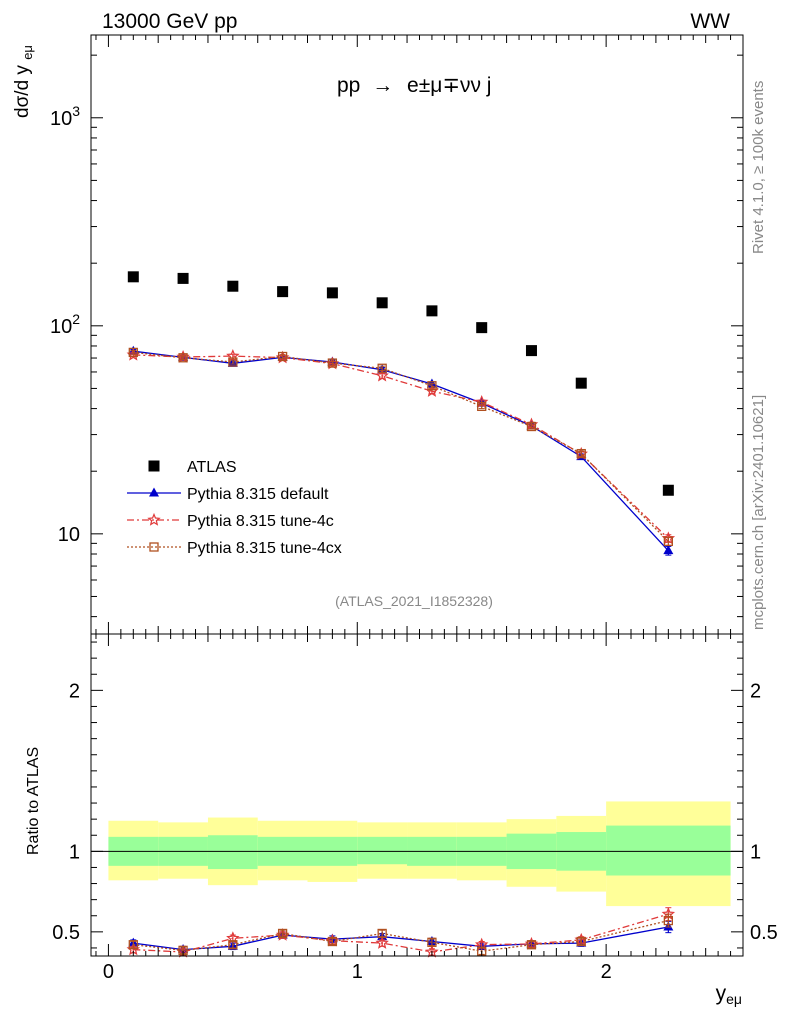 This screenshot has height=1024, width=786. Describe the element at coordinates (755, 852) in the screenshot. I see `ratio-y-tick-label-right: 1` at that location.